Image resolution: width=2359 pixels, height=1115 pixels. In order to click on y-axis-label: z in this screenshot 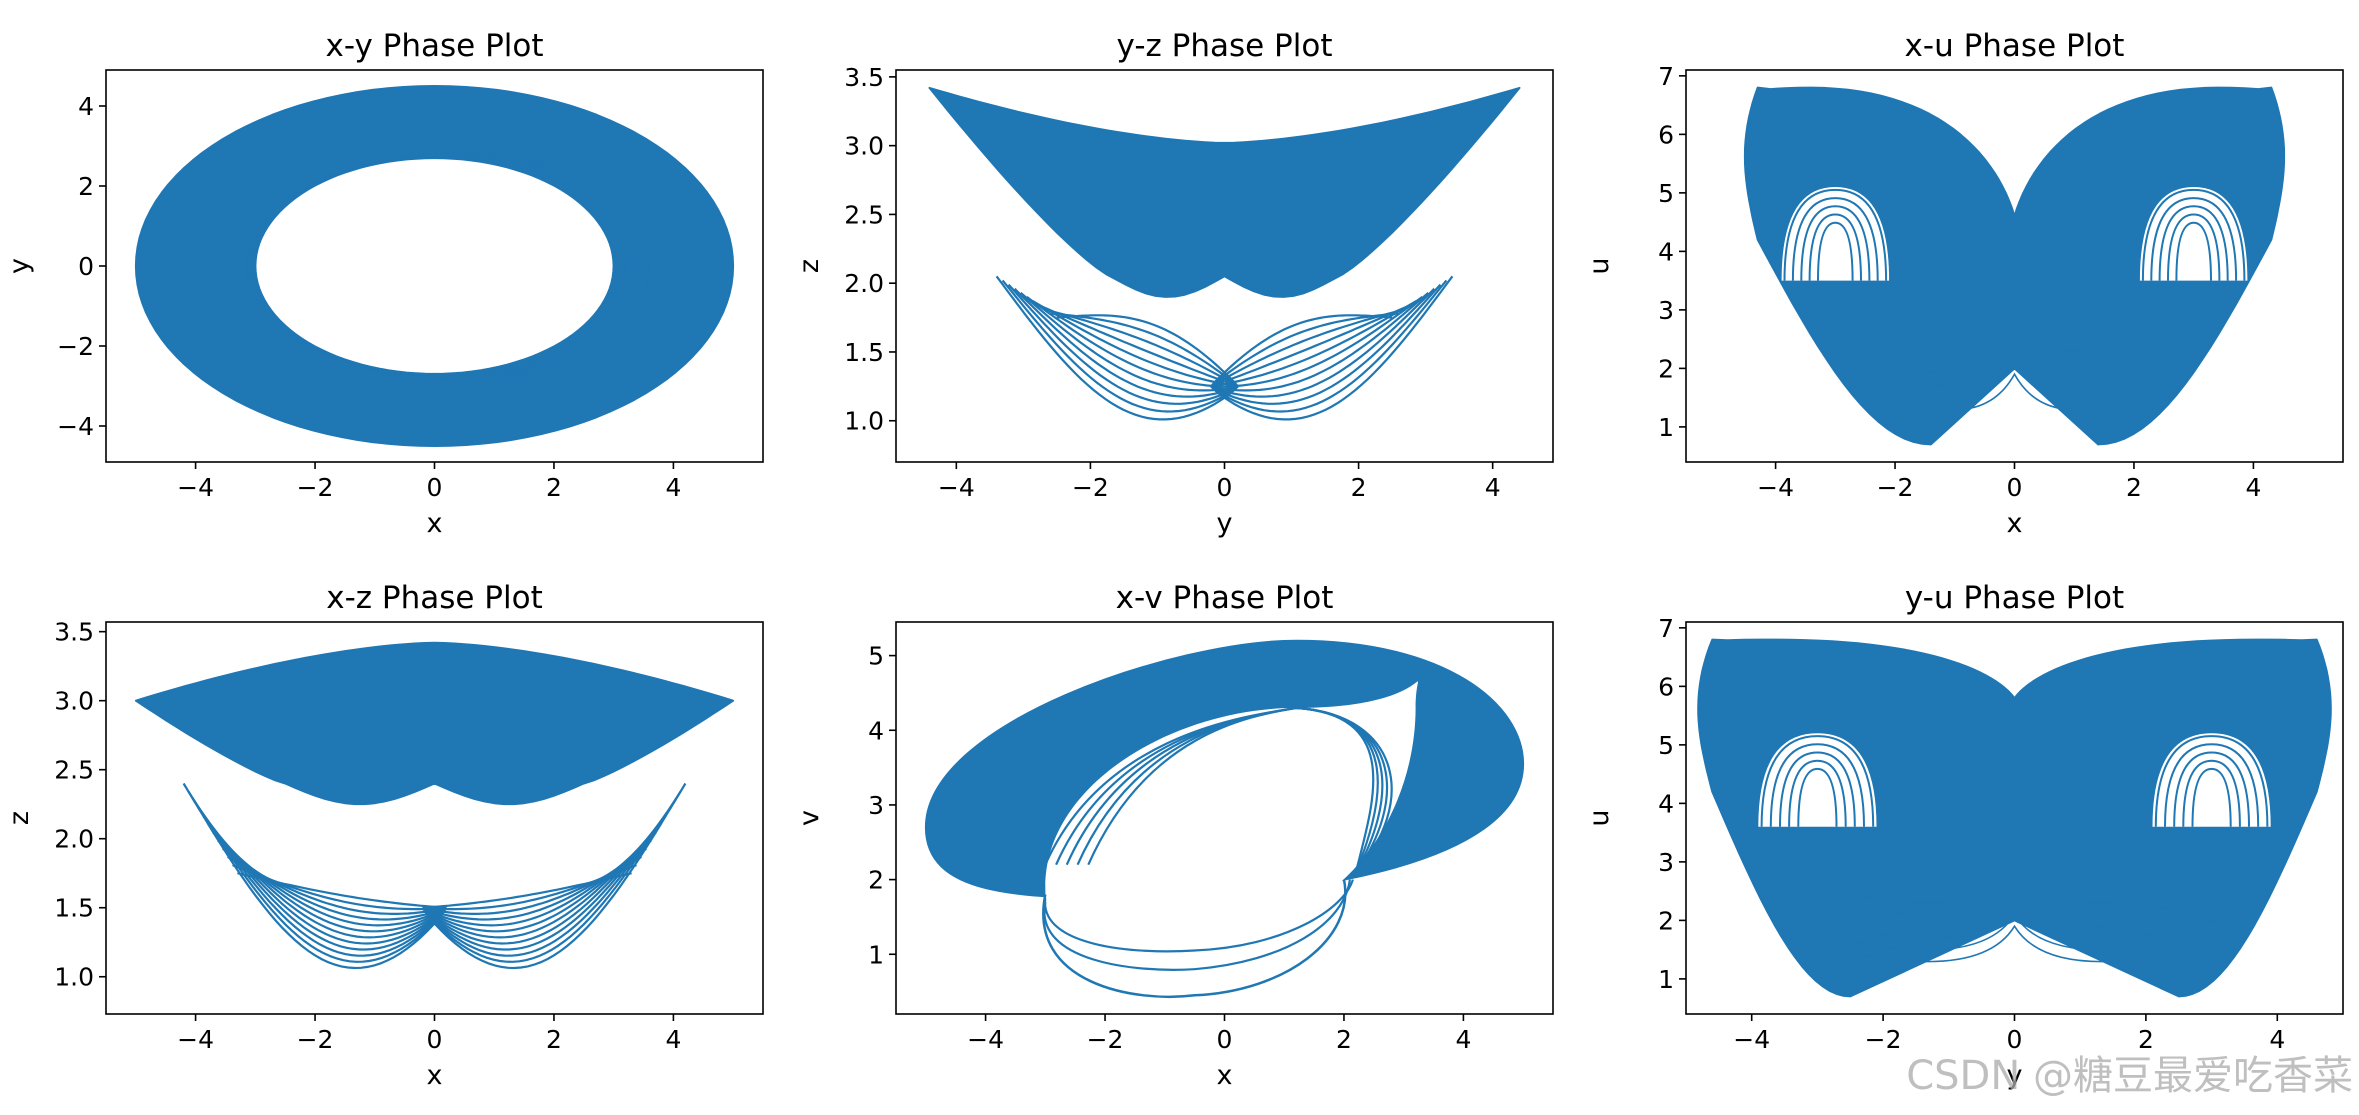, I will do `click(19, 818)`.